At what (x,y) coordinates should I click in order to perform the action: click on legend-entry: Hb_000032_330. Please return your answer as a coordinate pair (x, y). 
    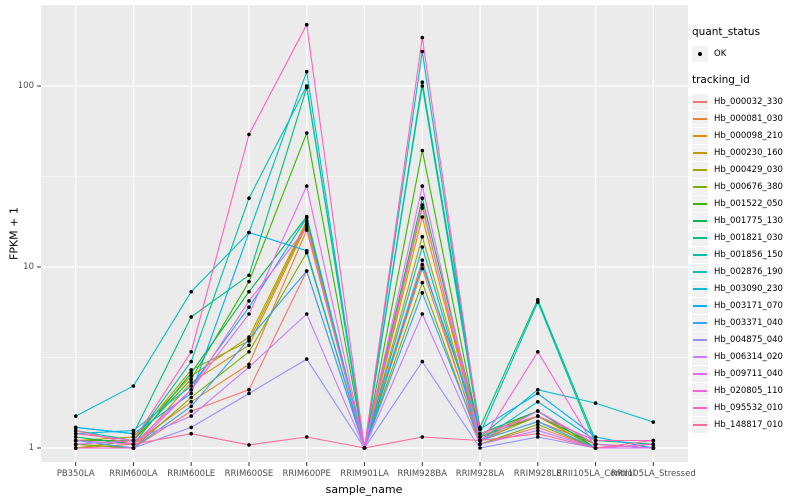
    Looking at the image, I should click on (737, 101).